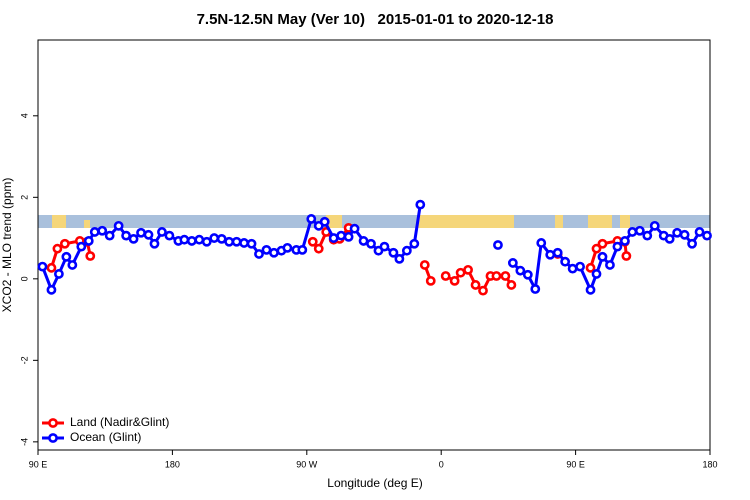  Describe the element at coordinates (307, 464) in the screenshot. I see `x-tick-label: 90 W` at that location.